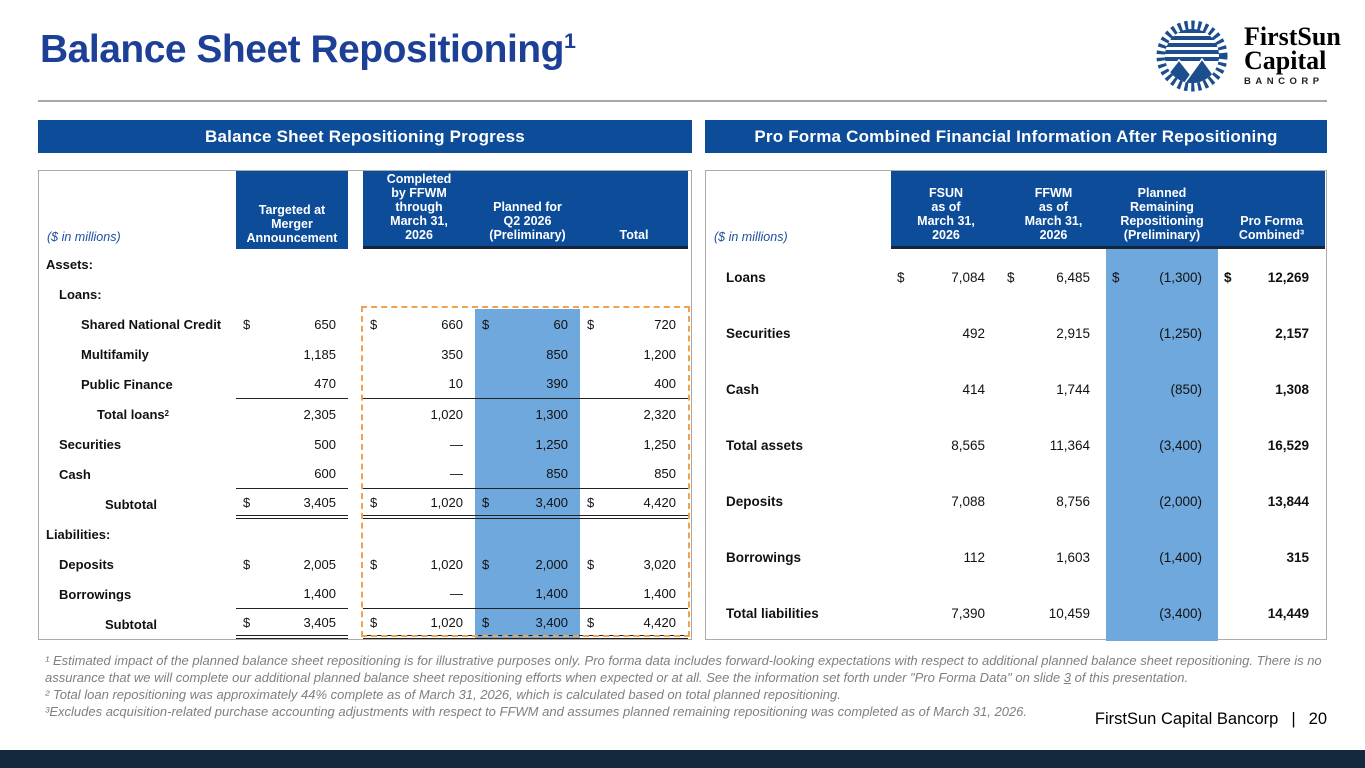  What do you see at coordinates (746, 277) in the screenshot?
I see `row-label: Loans` at bounding box center [746, 277].